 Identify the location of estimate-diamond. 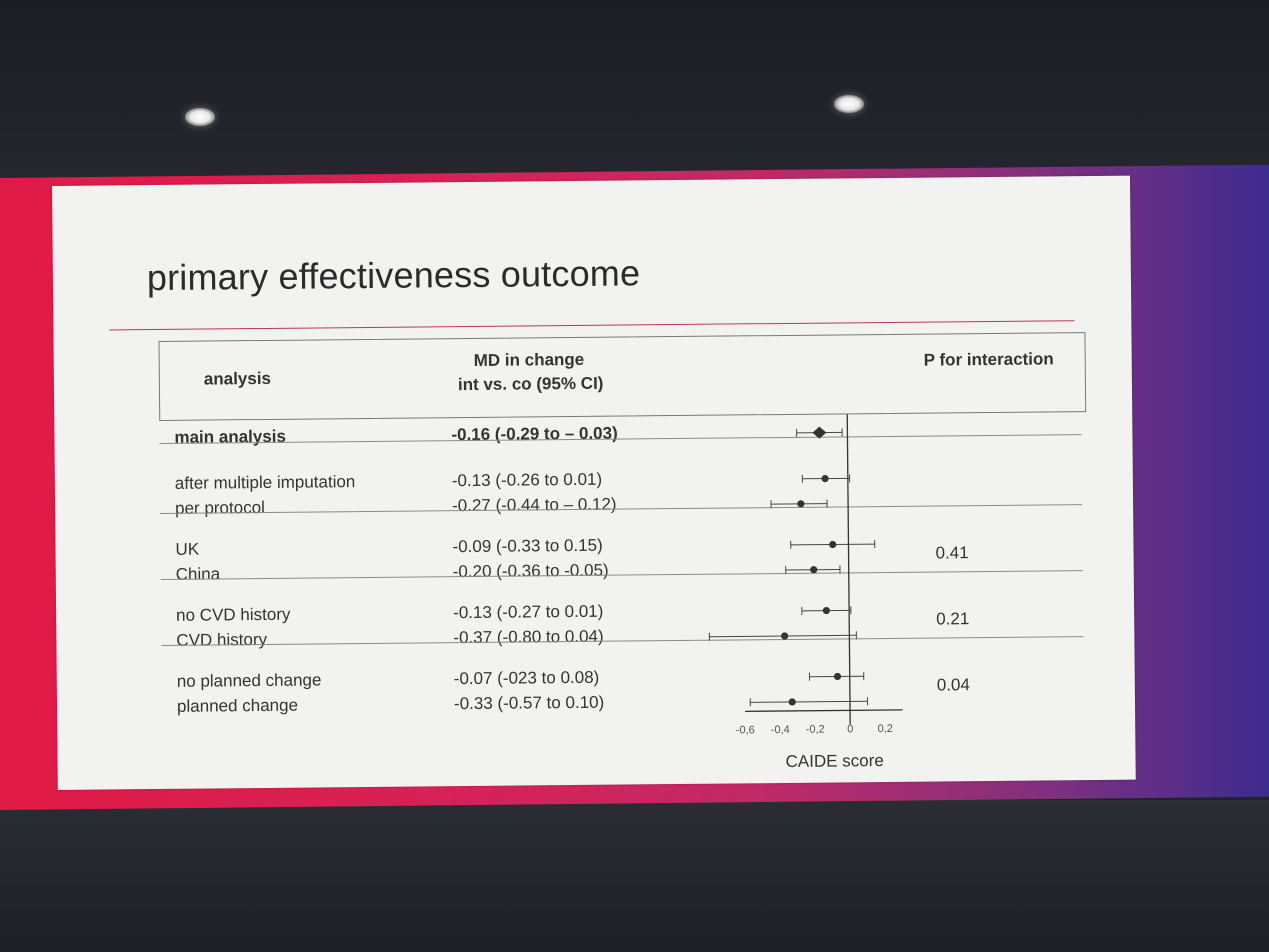
(819, 432).